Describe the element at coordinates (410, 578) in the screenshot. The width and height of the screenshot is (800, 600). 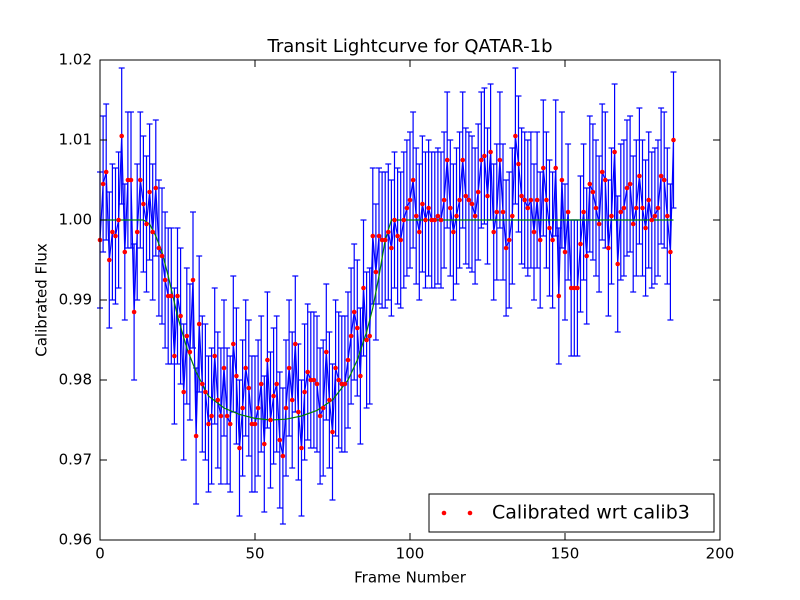
I see `x-axis-label: Frame Number` at that location.